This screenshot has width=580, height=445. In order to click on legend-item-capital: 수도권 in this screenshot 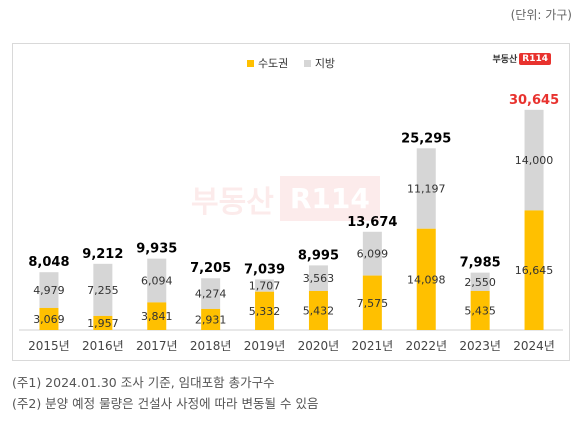, I will do `click(267, 63)`.